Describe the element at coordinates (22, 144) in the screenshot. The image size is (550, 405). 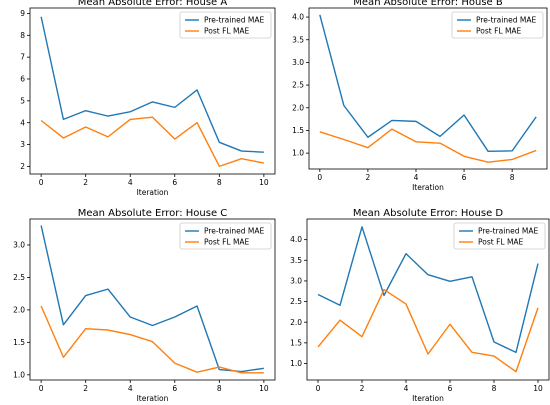
I see `y-tick-label: 3` at that location.